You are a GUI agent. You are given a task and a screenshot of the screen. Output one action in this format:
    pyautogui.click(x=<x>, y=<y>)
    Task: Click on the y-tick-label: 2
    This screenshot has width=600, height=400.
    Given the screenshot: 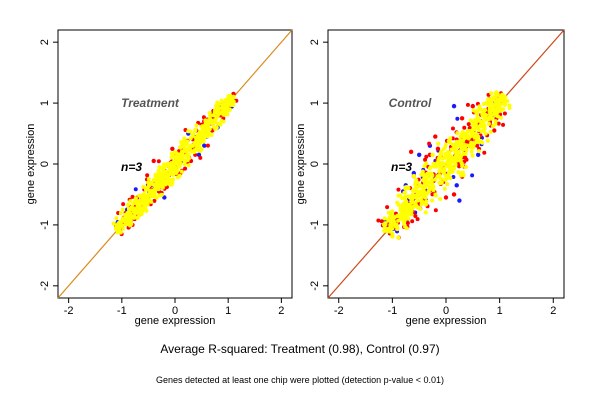 What is the action you would take?
    pyautogui.click(x=315, y=42)
    